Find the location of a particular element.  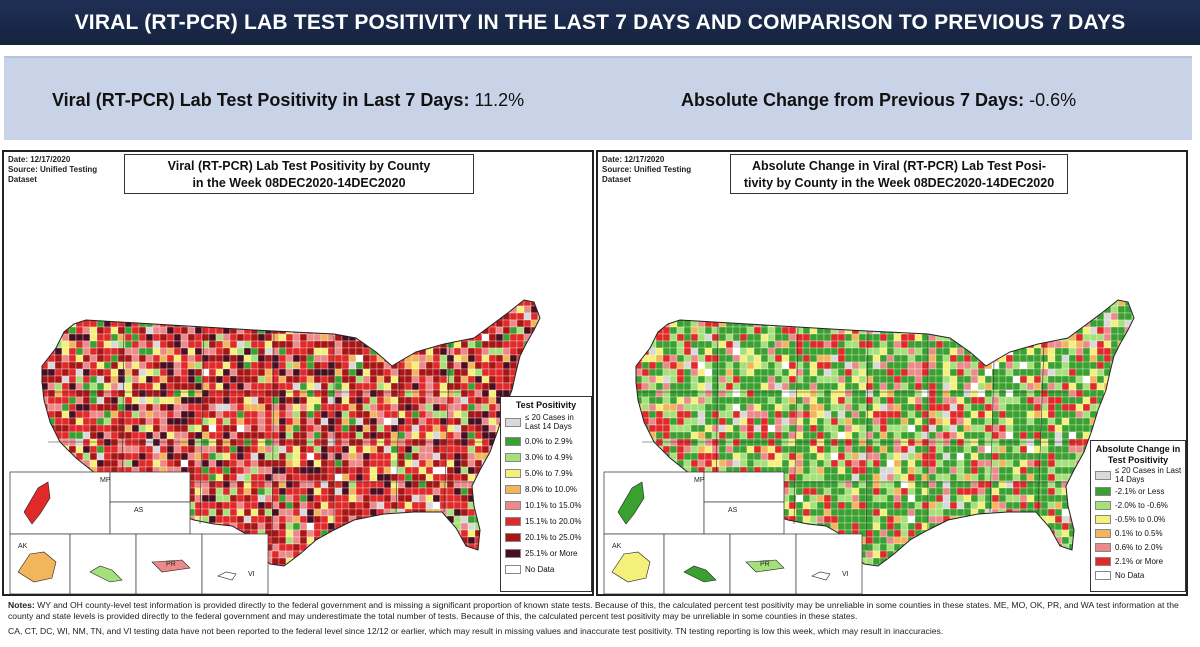

legend-title: Test Positivity is located at coordinates (546, 405).